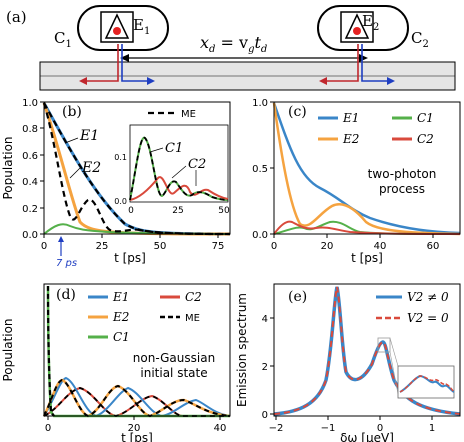 The width and height of the screenshot is (464, 442). Describe the element at coordinates (218, 246) in the screenshot. I see `panel-b-xtick-3: 75` at that location.